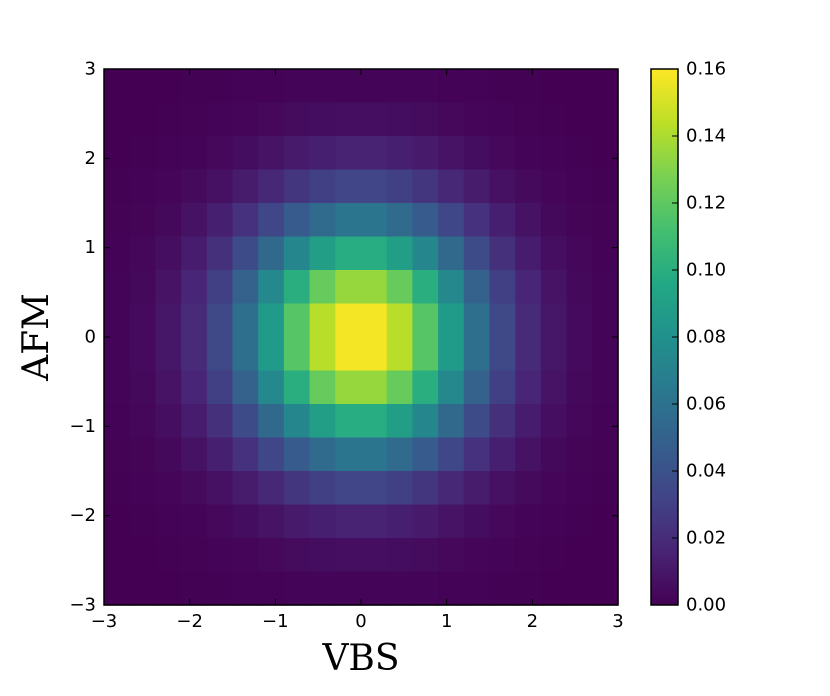 This screenshot has width=830, height=696. I want to click on y-tick-label: 2, so click(90, 158).